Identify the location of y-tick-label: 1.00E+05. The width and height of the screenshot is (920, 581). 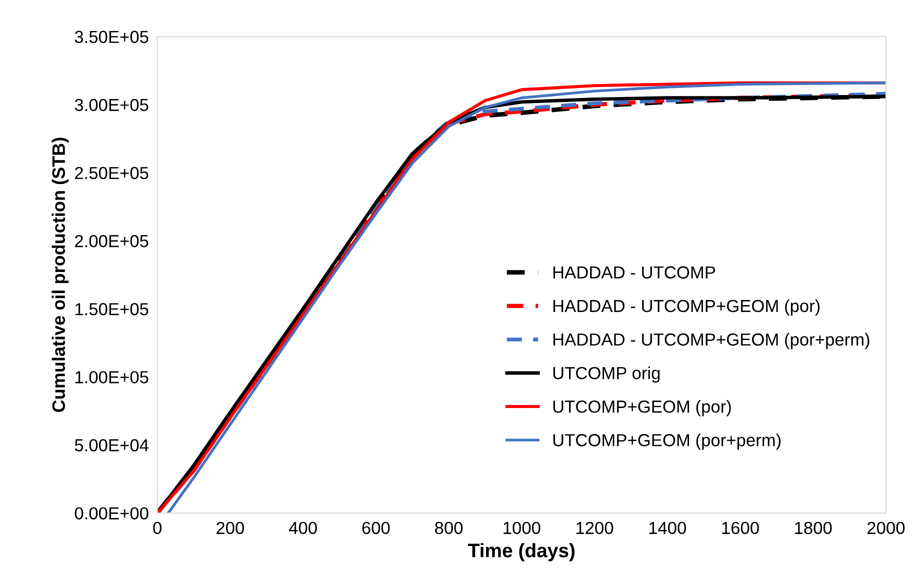
(111, 377).